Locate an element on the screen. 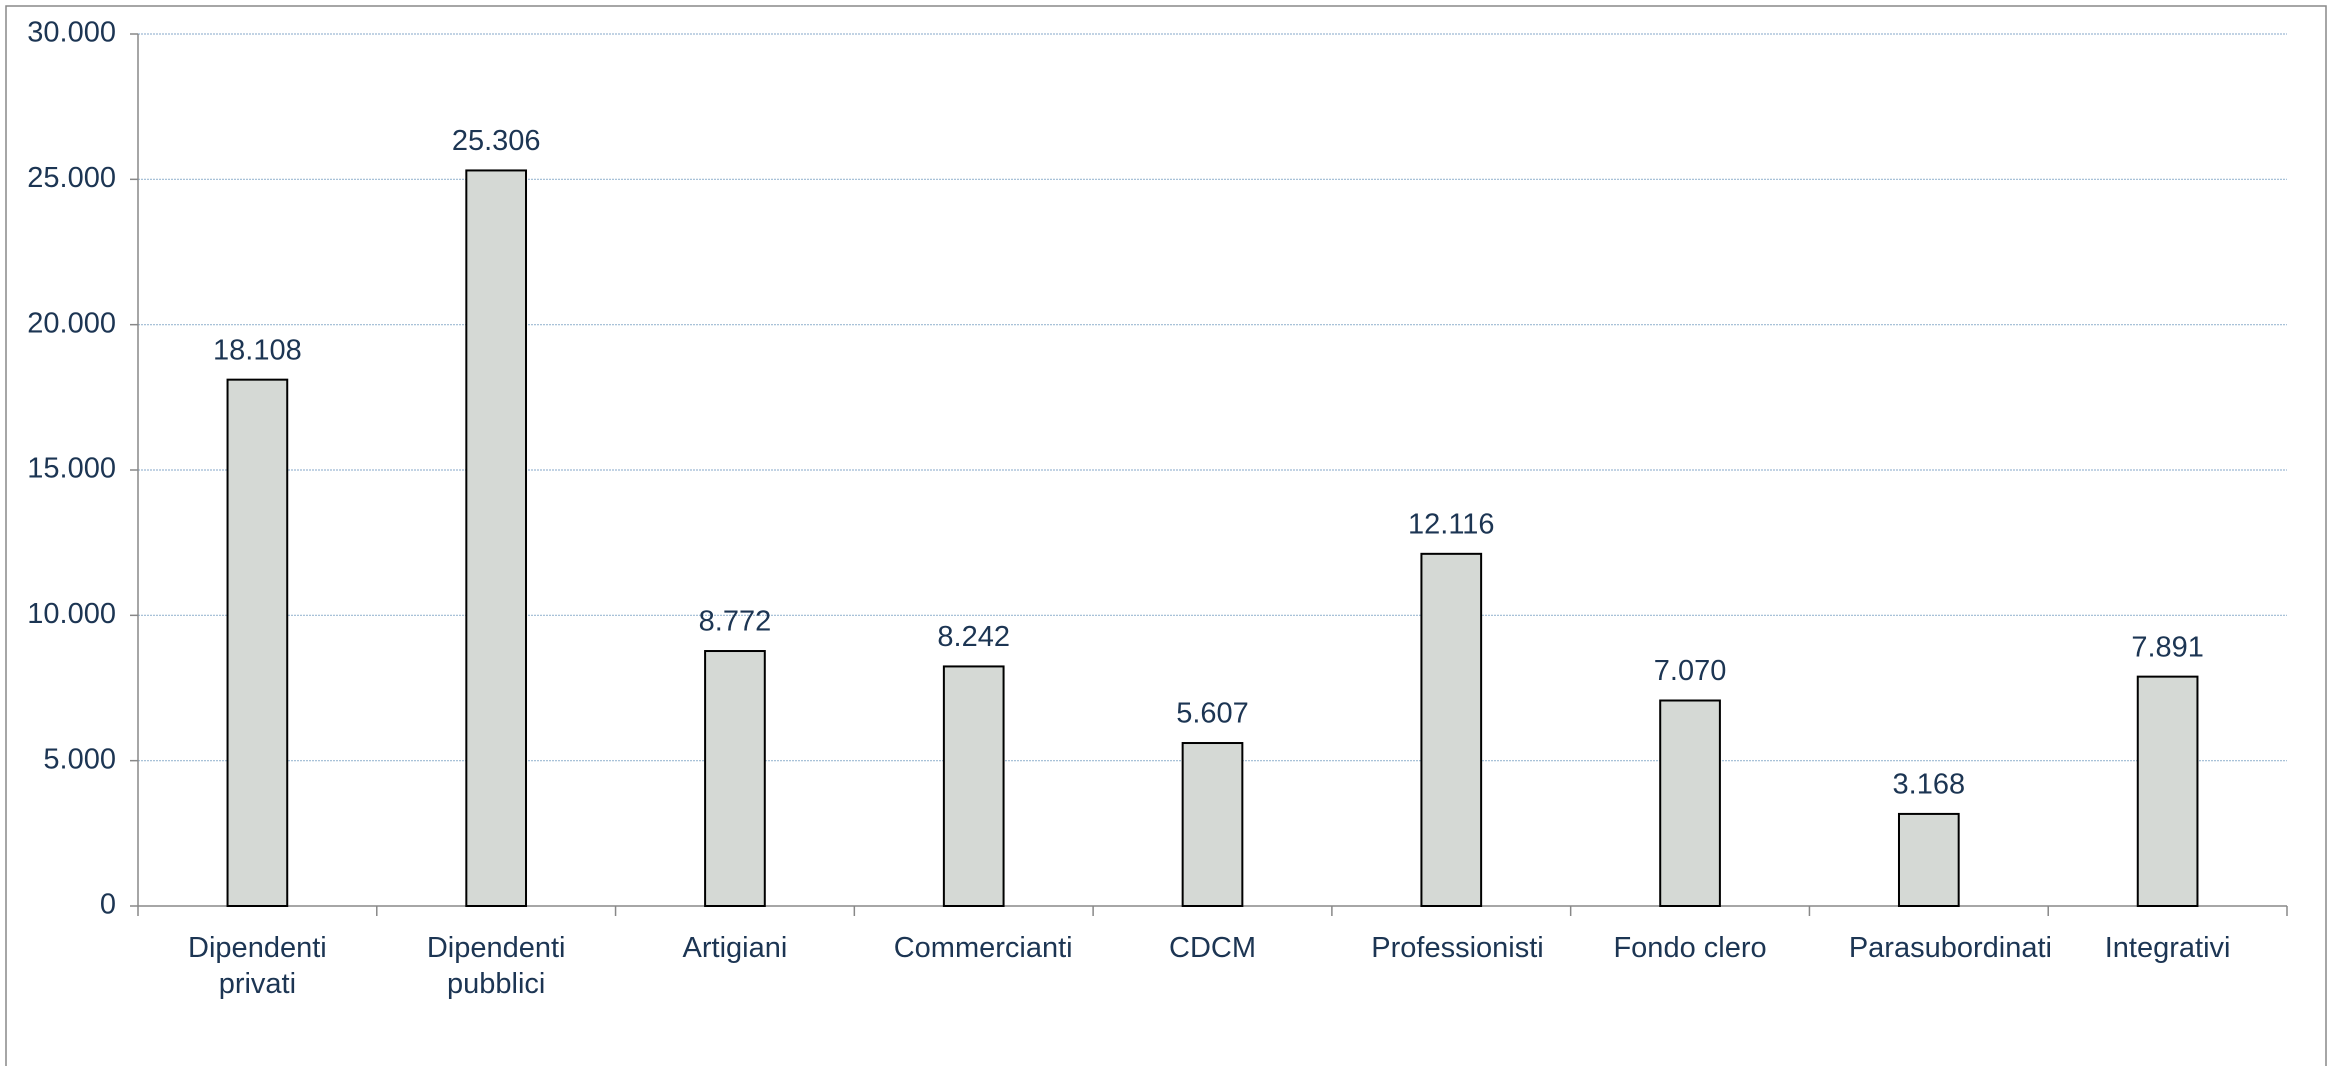 The width and height of the screenshot is (2333, 1066). y-tick-label: 30.000 is located at coordinates (71, 33).